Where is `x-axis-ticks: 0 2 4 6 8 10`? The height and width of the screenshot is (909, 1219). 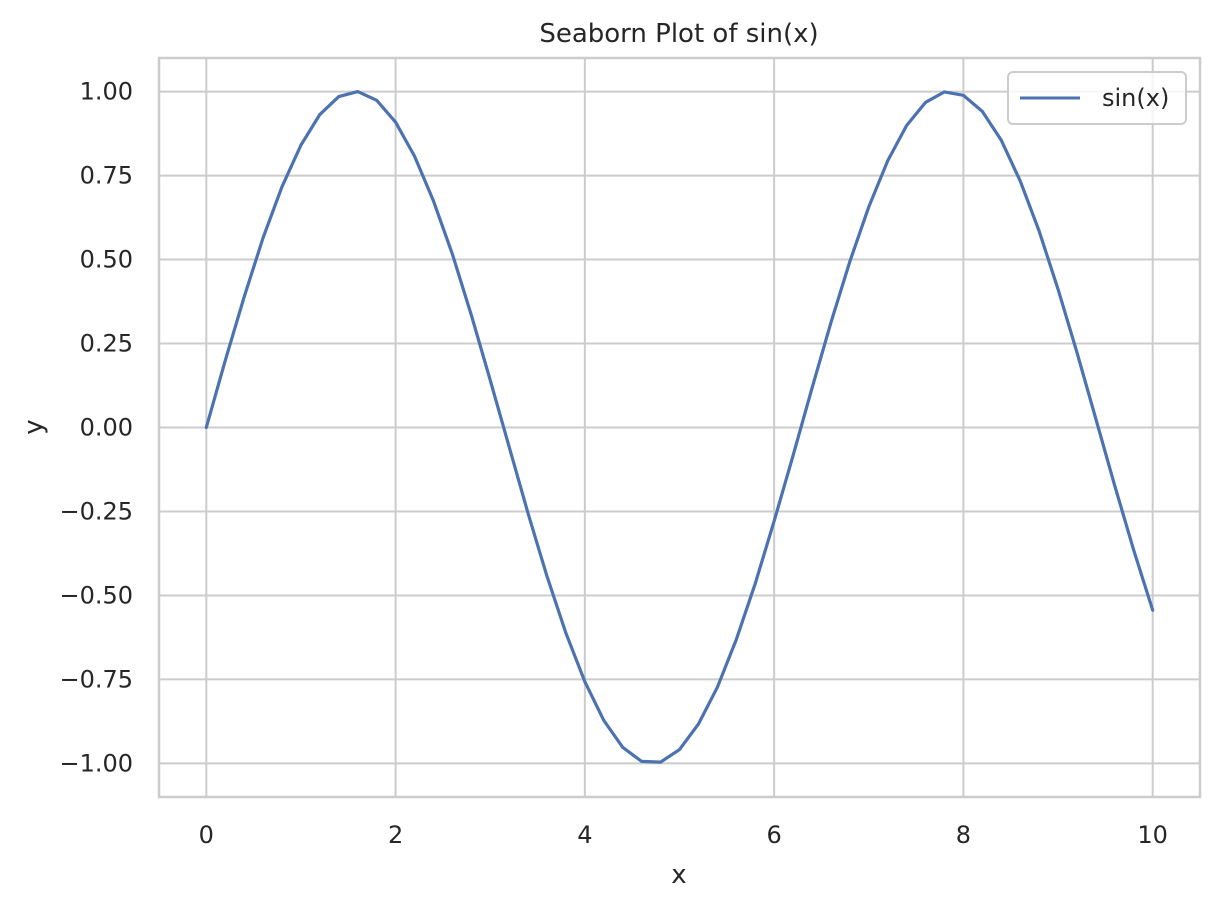 x-axis-ticks: 0 2 4 6 8 10 is located at coordinates (683, 835).